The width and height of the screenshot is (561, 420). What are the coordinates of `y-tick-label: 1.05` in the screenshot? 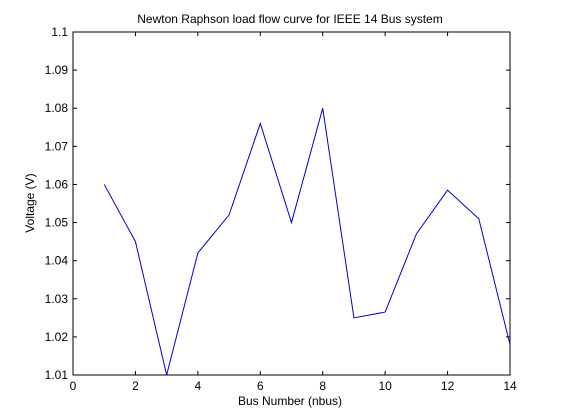 It's located at (57, 223).